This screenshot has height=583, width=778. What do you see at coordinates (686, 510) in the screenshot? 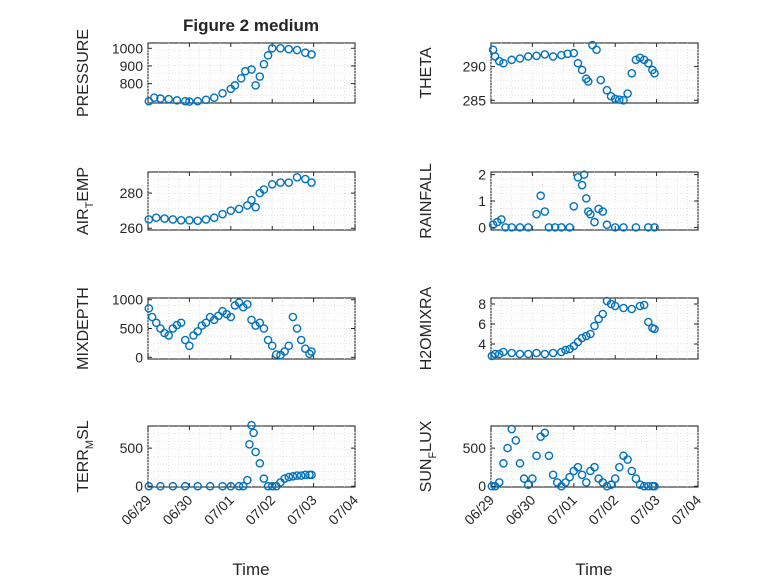
I see `x-tick-label: 07/04` at bounding box center [686, 510].